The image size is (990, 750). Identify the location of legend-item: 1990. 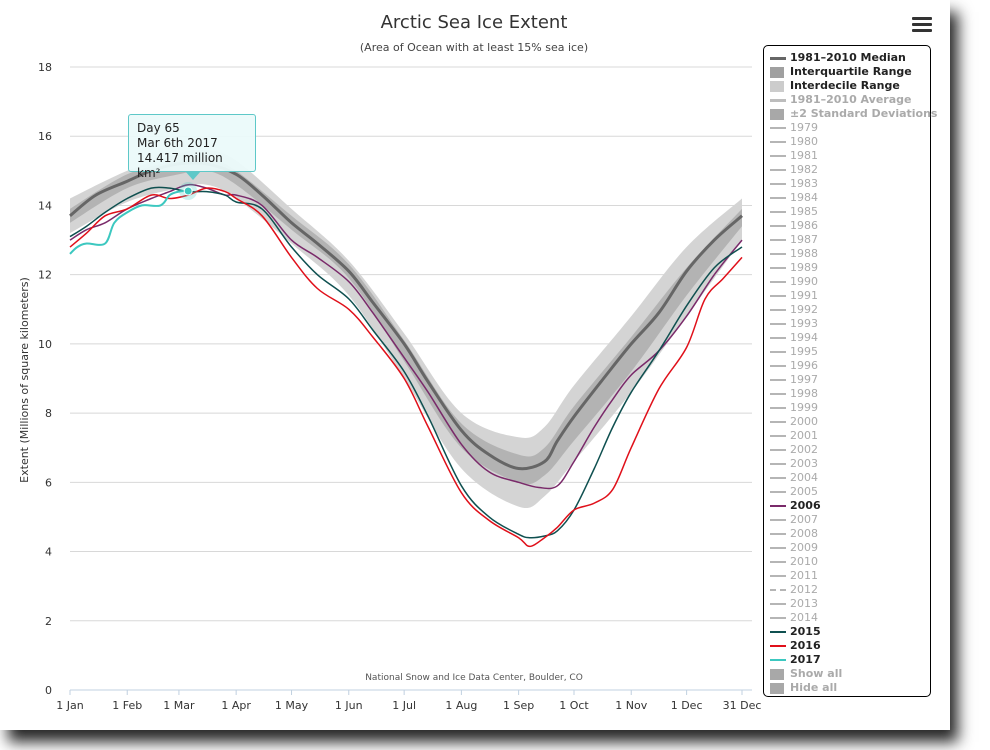
(850, 282).